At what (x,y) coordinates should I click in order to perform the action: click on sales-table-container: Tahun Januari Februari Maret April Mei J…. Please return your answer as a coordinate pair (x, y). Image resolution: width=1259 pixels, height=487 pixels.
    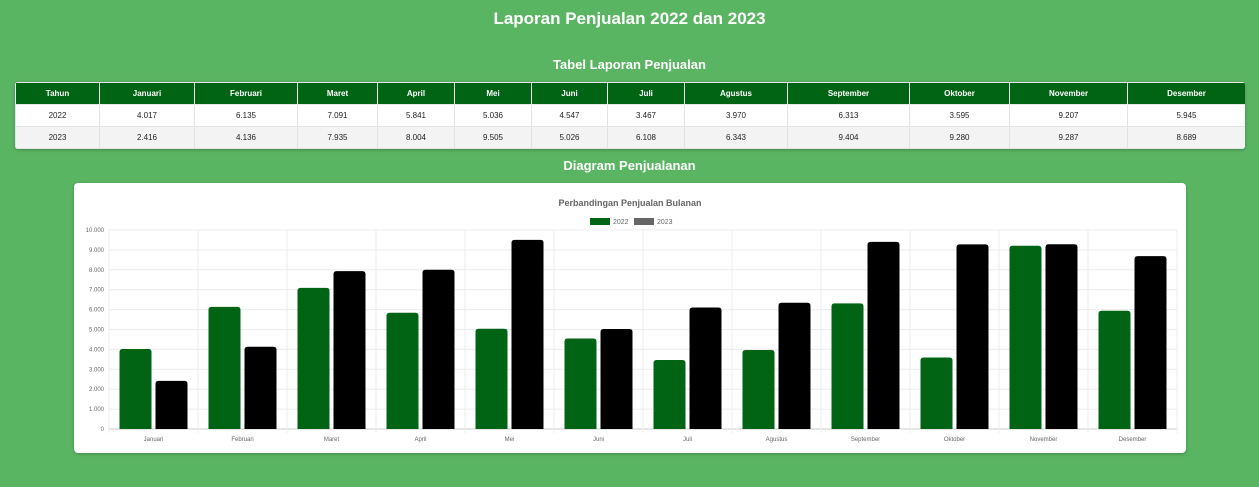
    Looking at the image, I should click on (630, 115).